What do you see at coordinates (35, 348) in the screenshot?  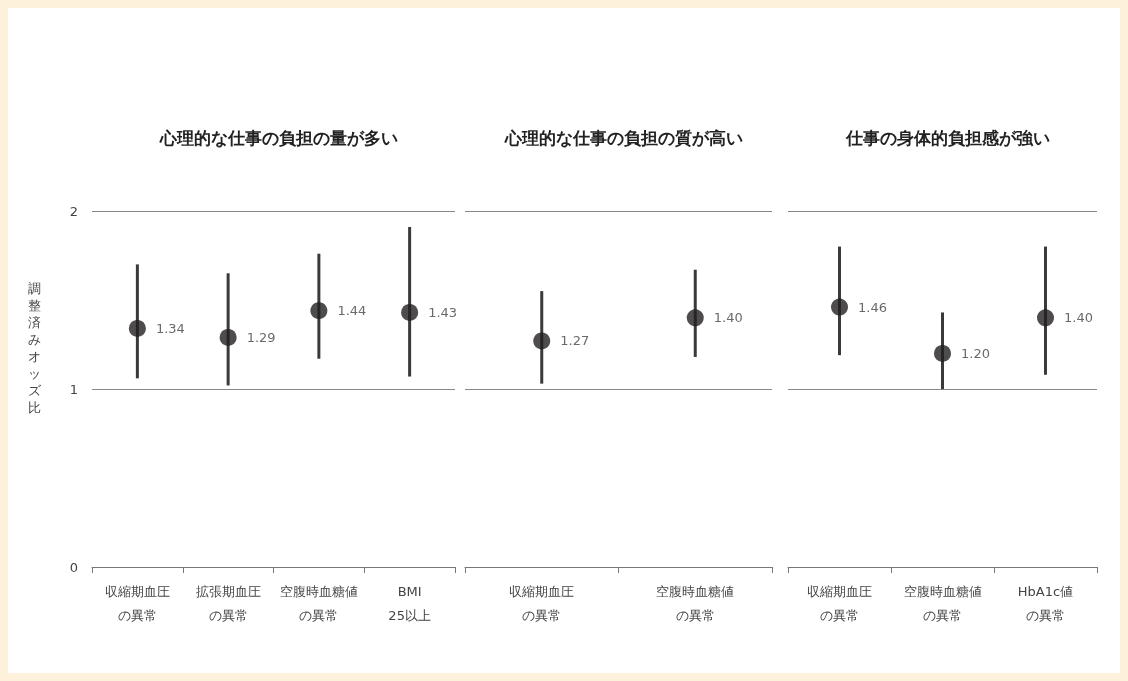 I see `y-axis-title: 調整済みオッズ比` at bounding box center [35, 348].